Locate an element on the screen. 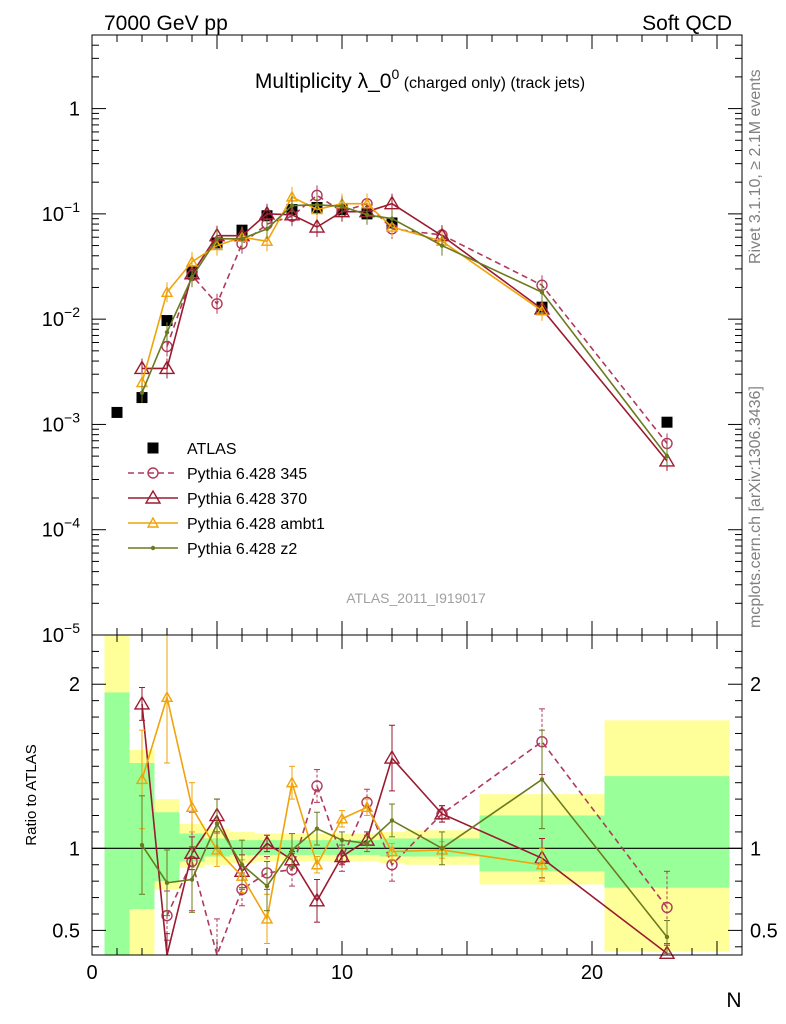 Image resolution: width=786 pixels, height=1024 pixels. ratio-tick-label-right: 1 is located at coordinates (755, 849).